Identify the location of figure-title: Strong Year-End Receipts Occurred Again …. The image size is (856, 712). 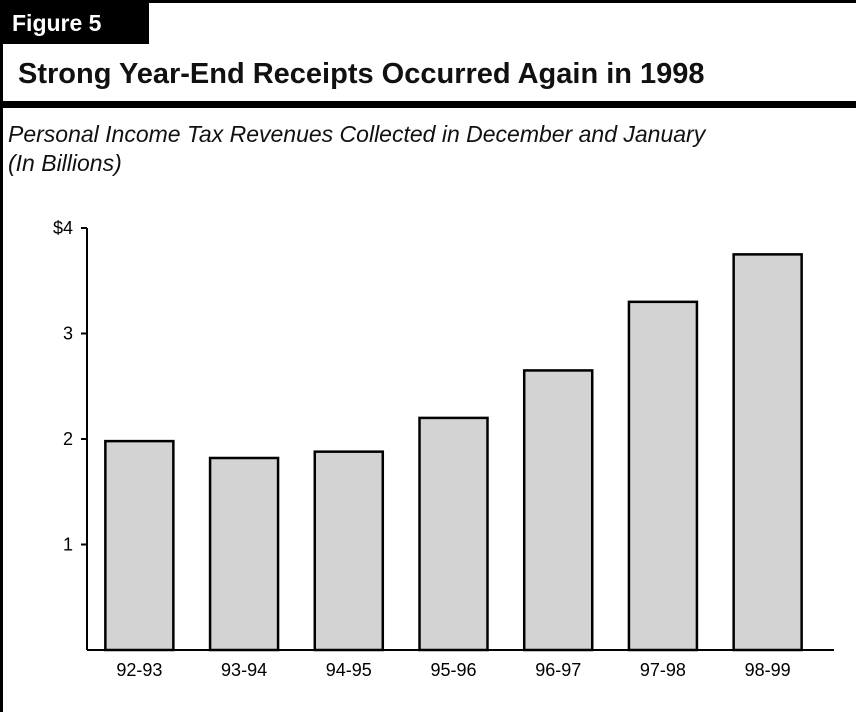
(361, 74).